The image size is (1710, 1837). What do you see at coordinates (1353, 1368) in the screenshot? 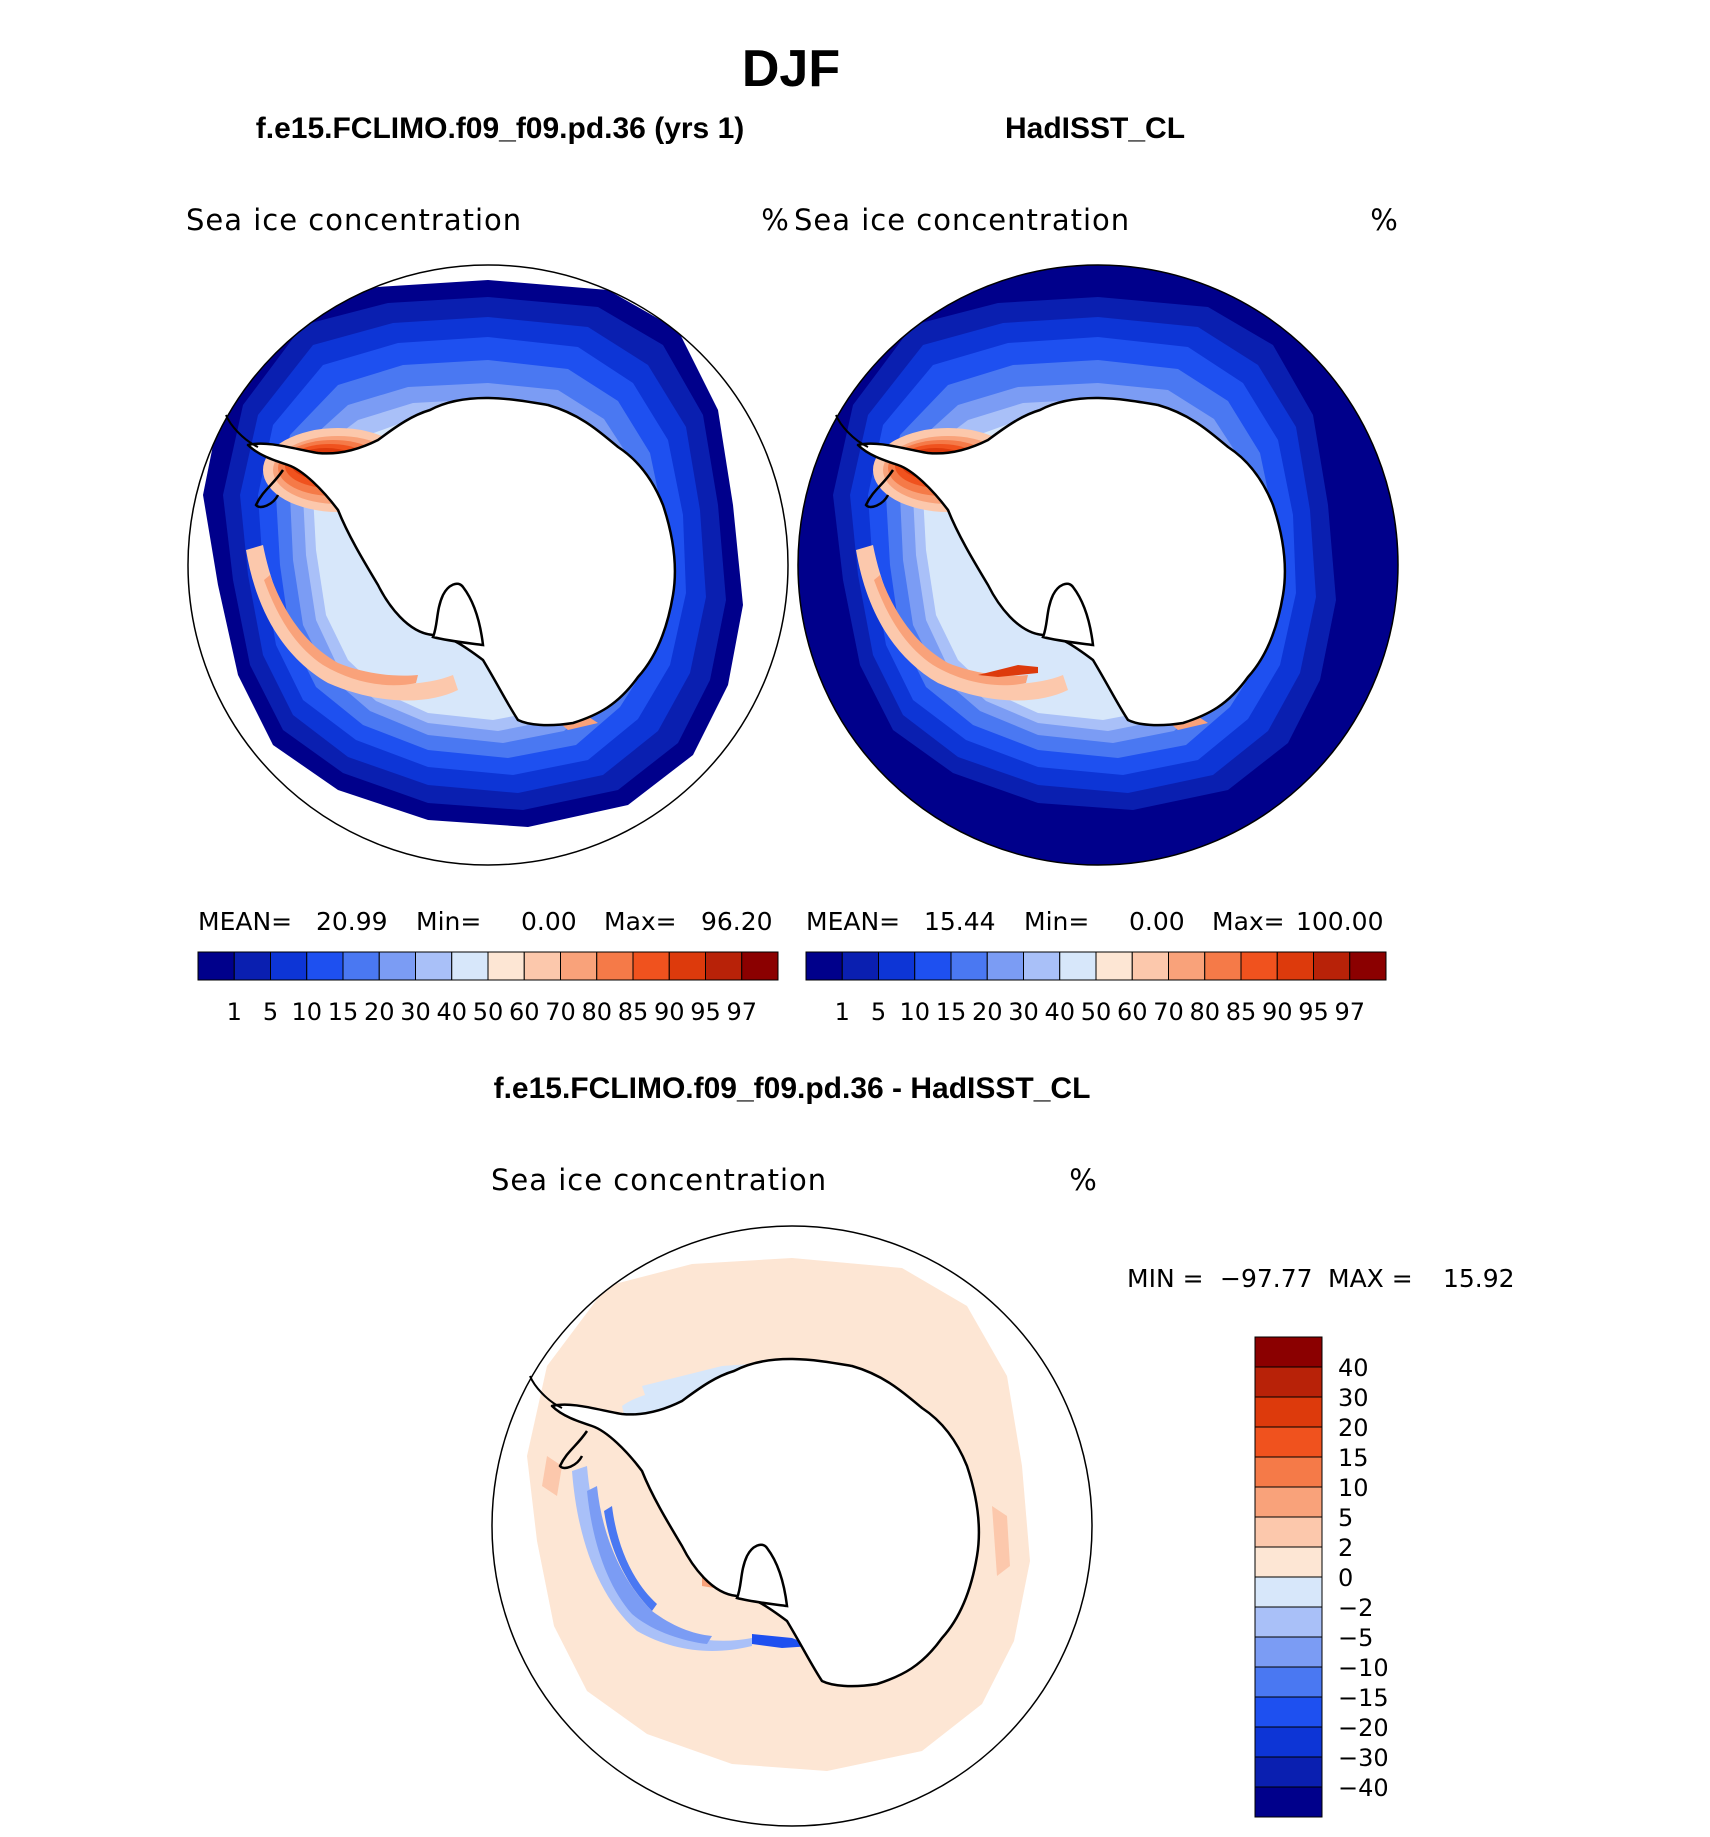
I see `diff-colorbar-tick-label: 40` at bounding box center [1353, 1368].